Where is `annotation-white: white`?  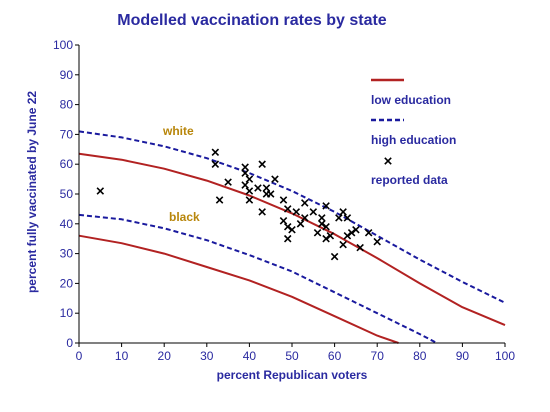 annotation-white: white is located at coordinates (178, 131).